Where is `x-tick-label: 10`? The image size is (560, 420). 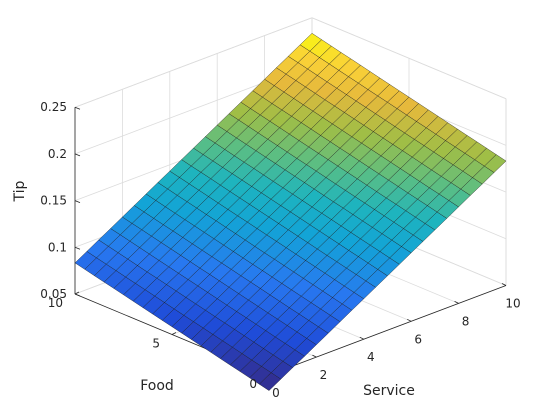
x-tick-label: 10 is located at coordinates (512, 304).